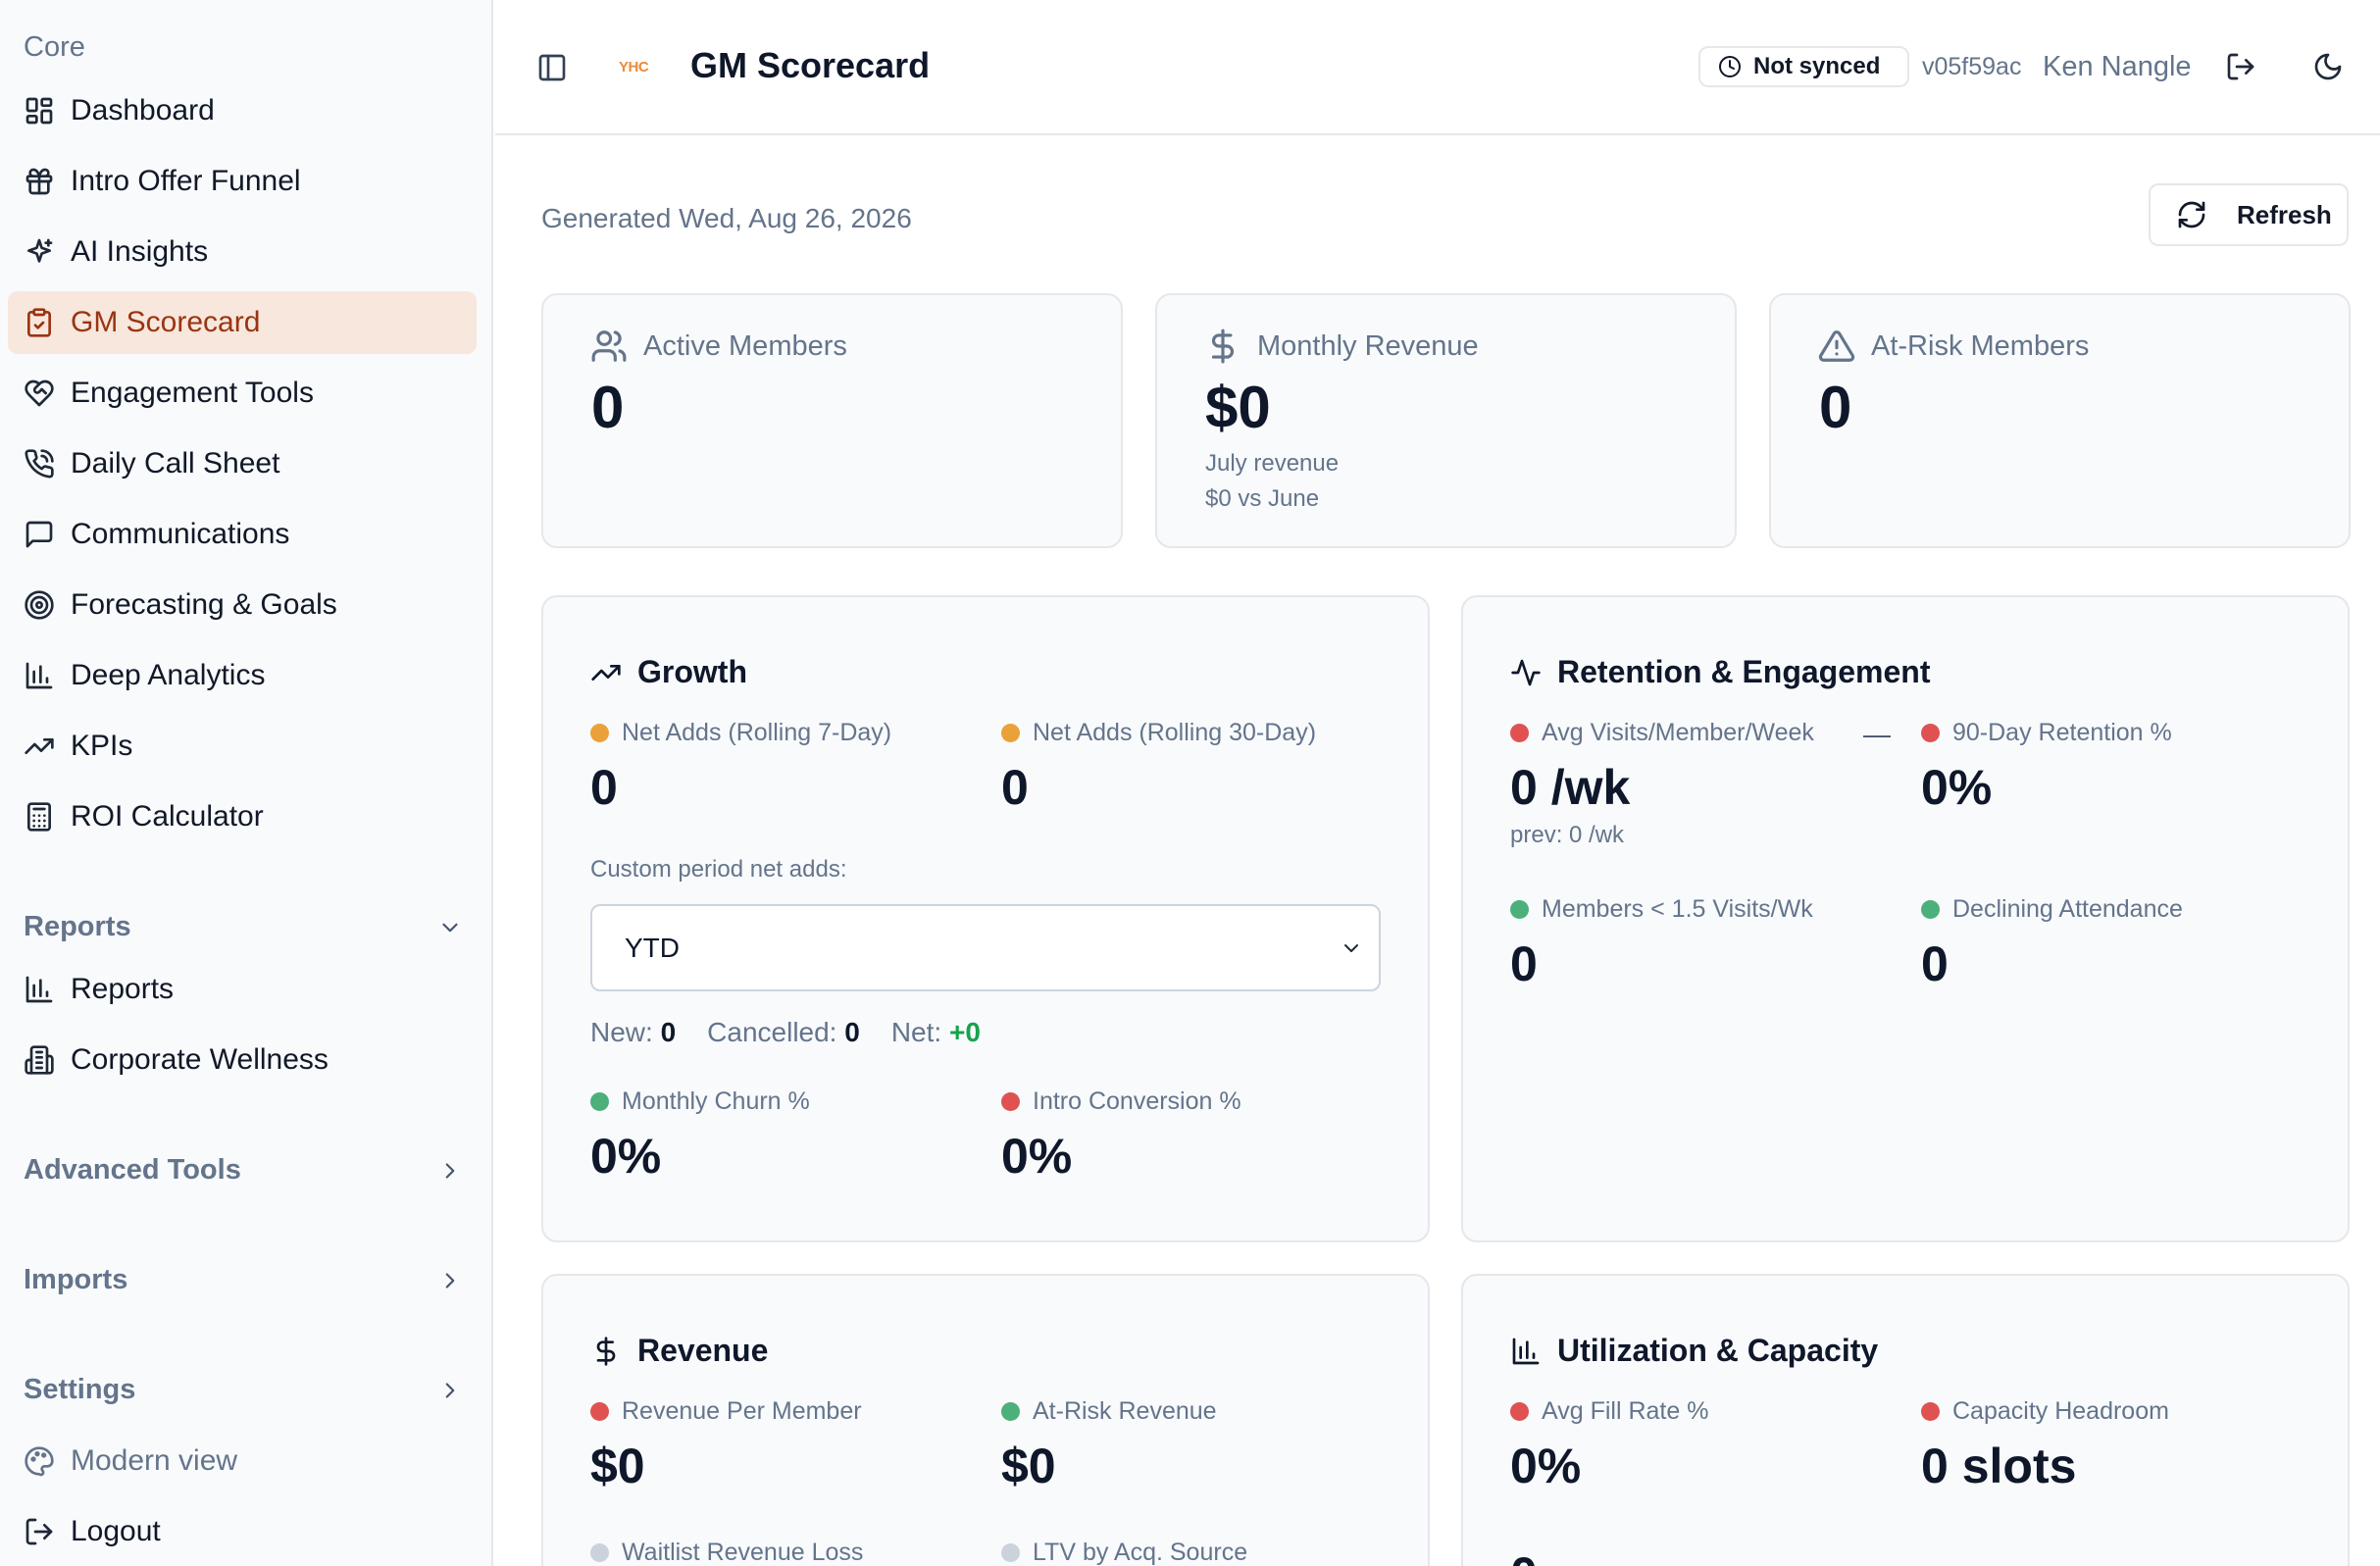 The height and width of the screenshot is (1566, 2380). Describe the element at coordinates (1694, 1351) in the screenshot. I see `panel-title: Utilization & Capacity` at that location.